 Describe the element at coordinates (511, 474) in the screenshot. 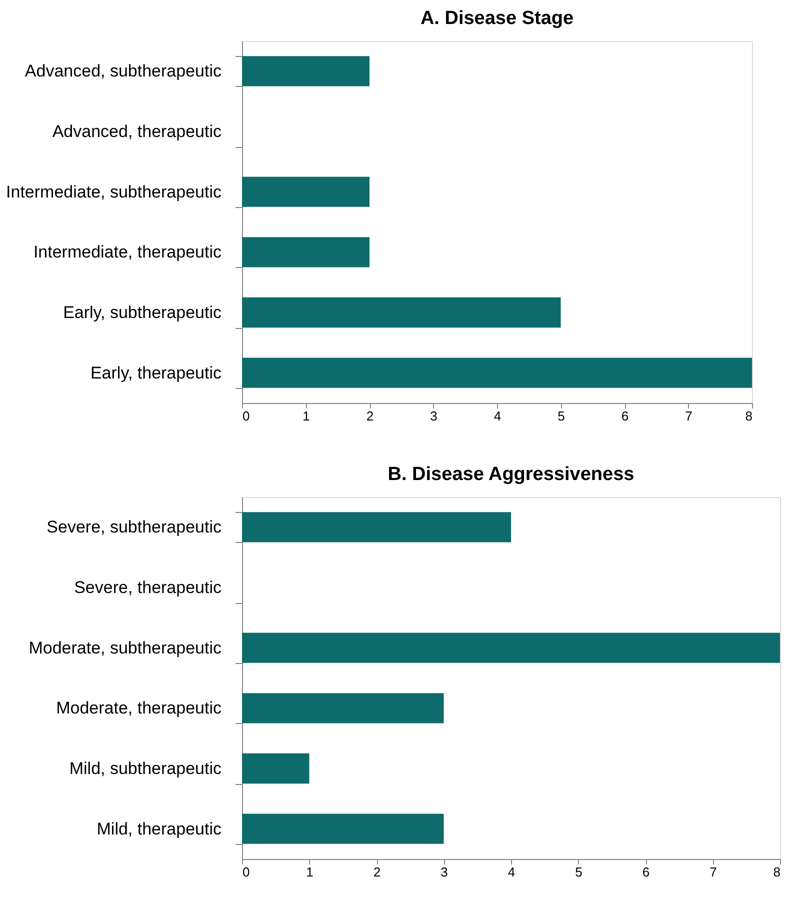

I see `chart-title: B. Disease Aggressiveness` at that location.